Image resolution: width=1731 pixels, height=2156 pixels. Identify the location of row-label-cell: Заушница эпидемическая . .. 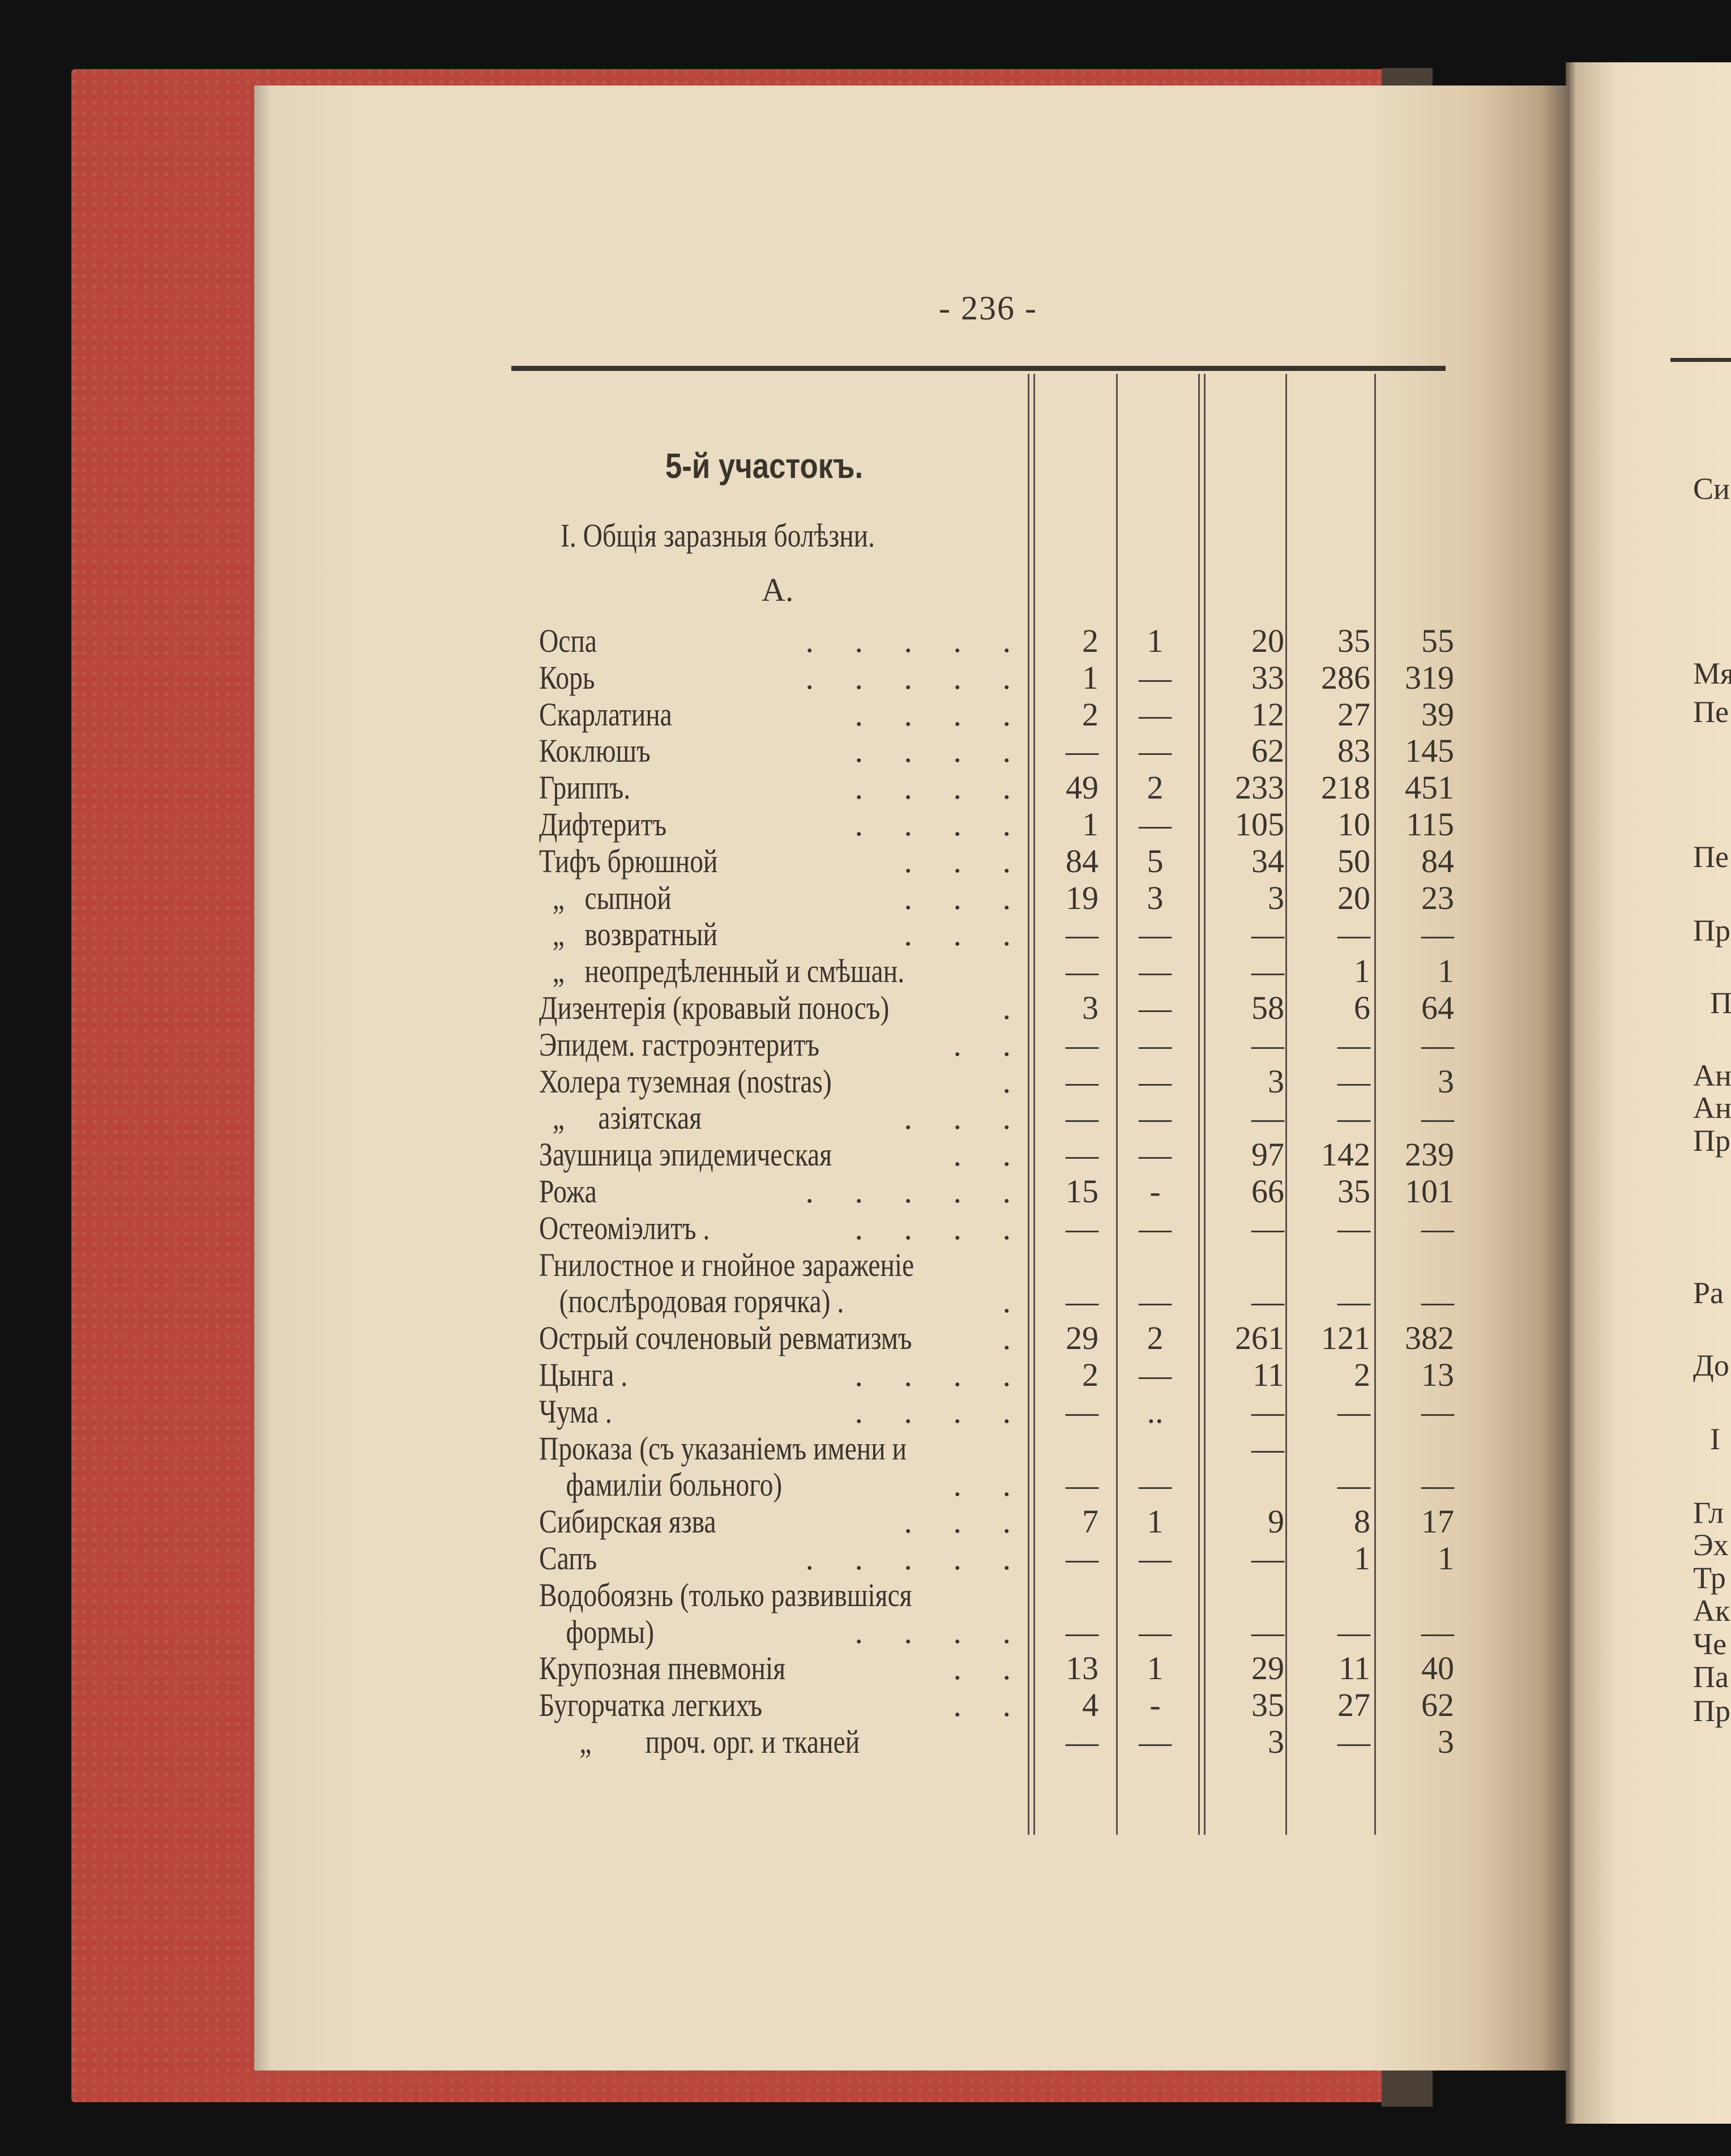
(775, 1154).